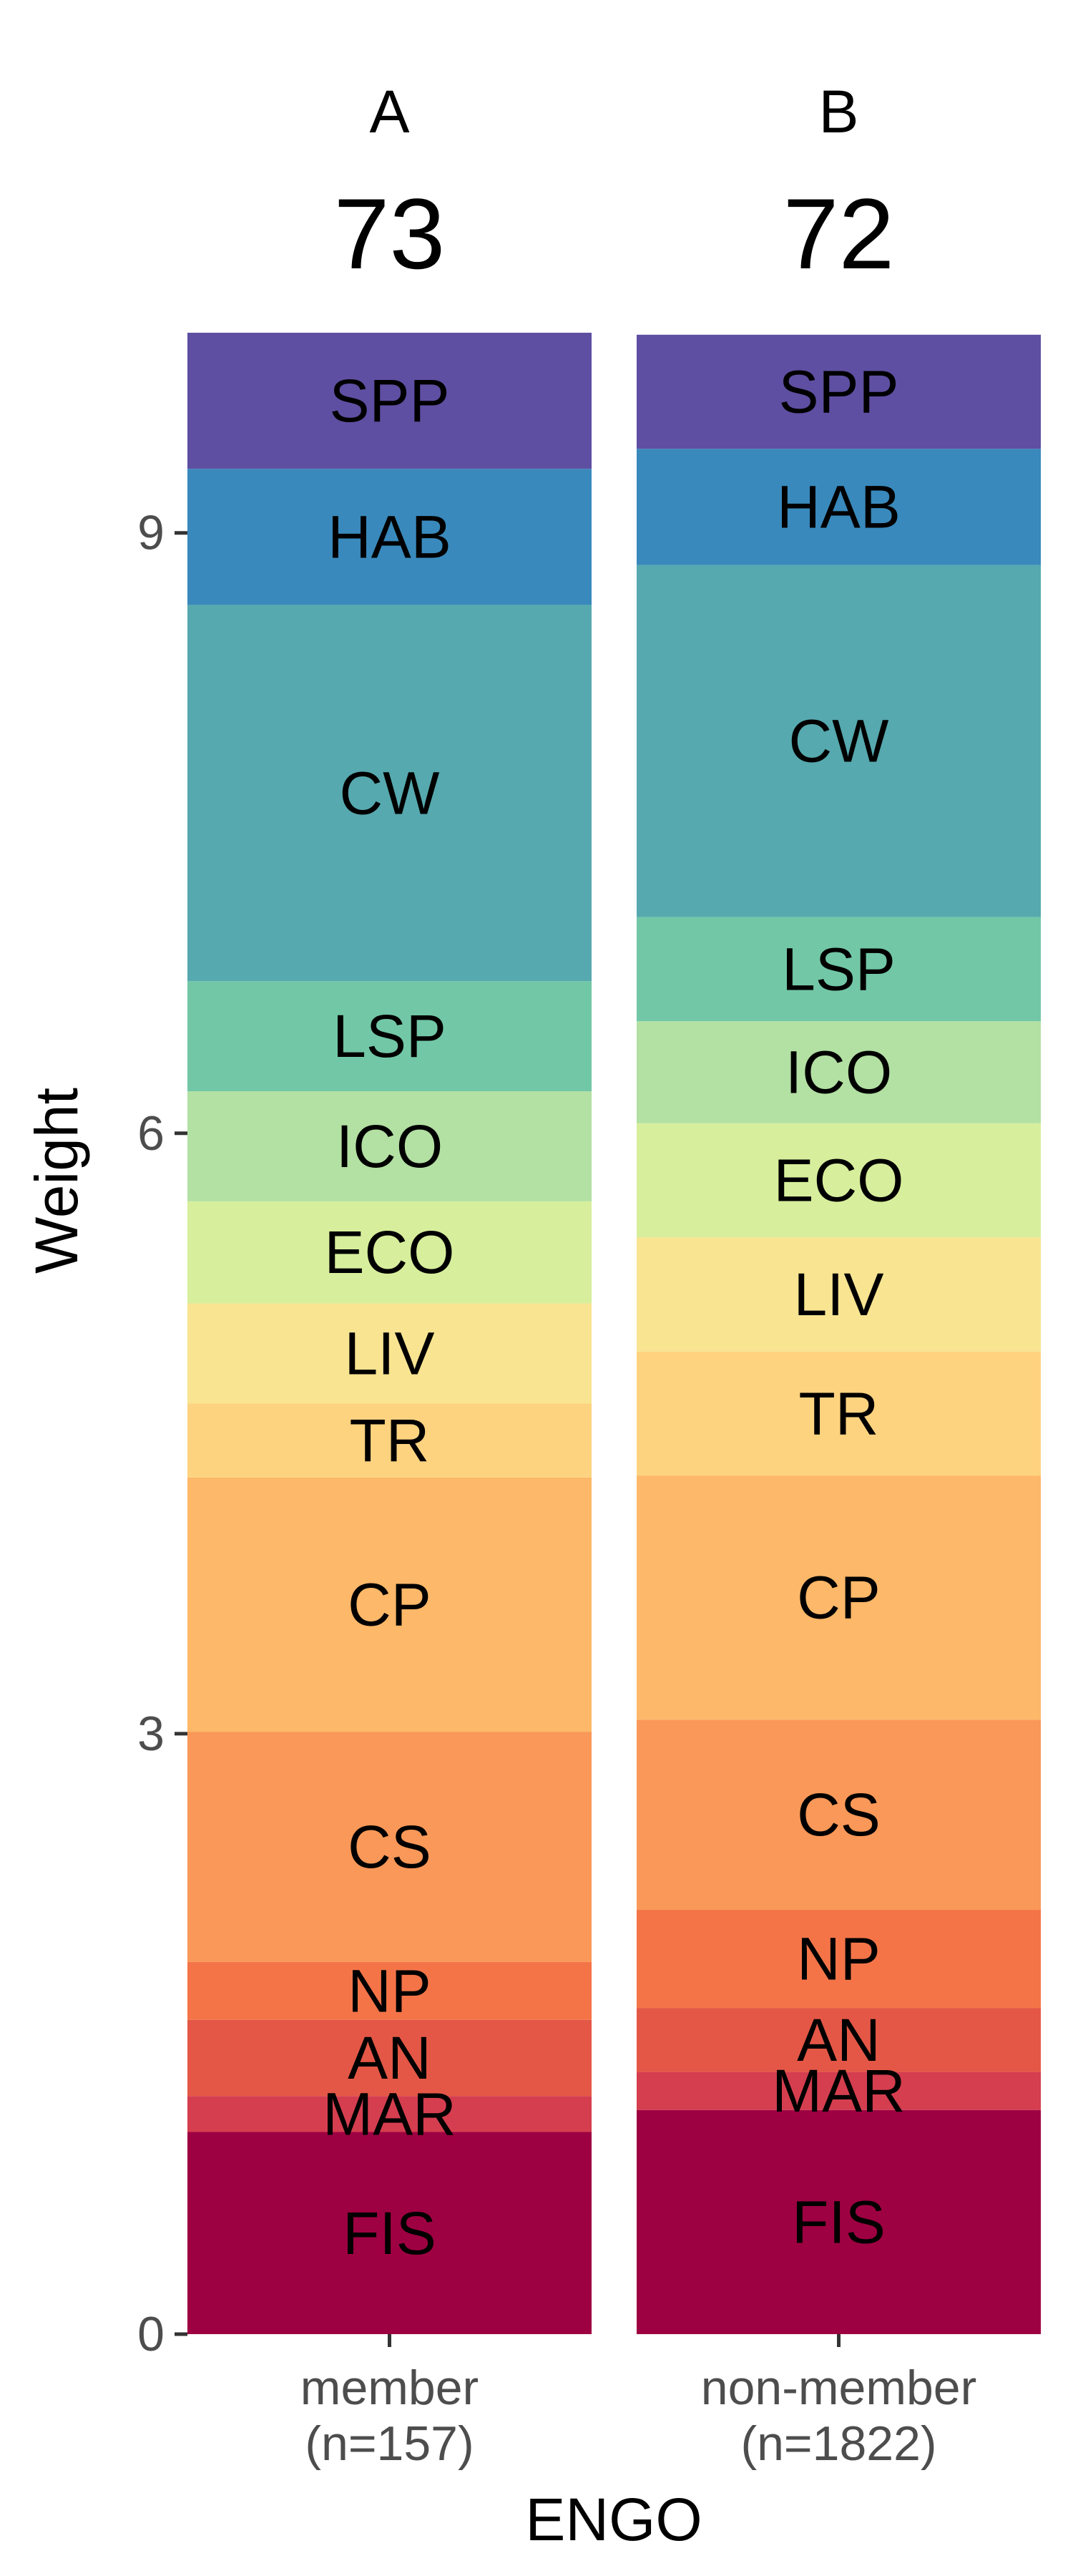 Image resolution: width=1073 pixels, height=2576 pixels. Describe the element at coordinates (839, 2388) in the screenshot. I see `x-tick-label-1: non-member` at that location.